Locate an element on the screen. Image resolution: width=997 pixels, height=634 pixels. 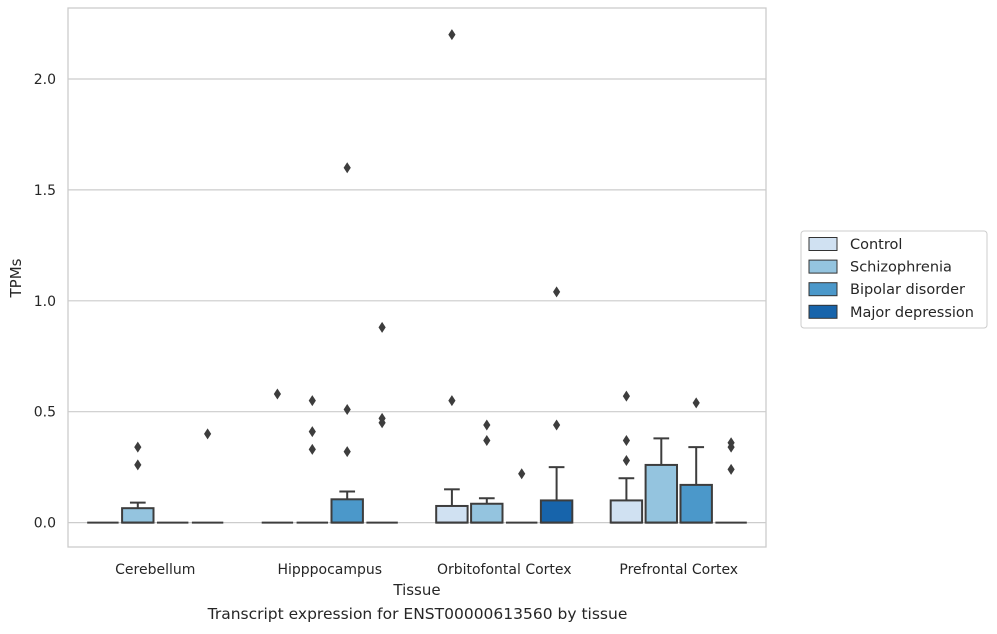
y-tick-label: 0.5 is located at coordinates (45, 413).